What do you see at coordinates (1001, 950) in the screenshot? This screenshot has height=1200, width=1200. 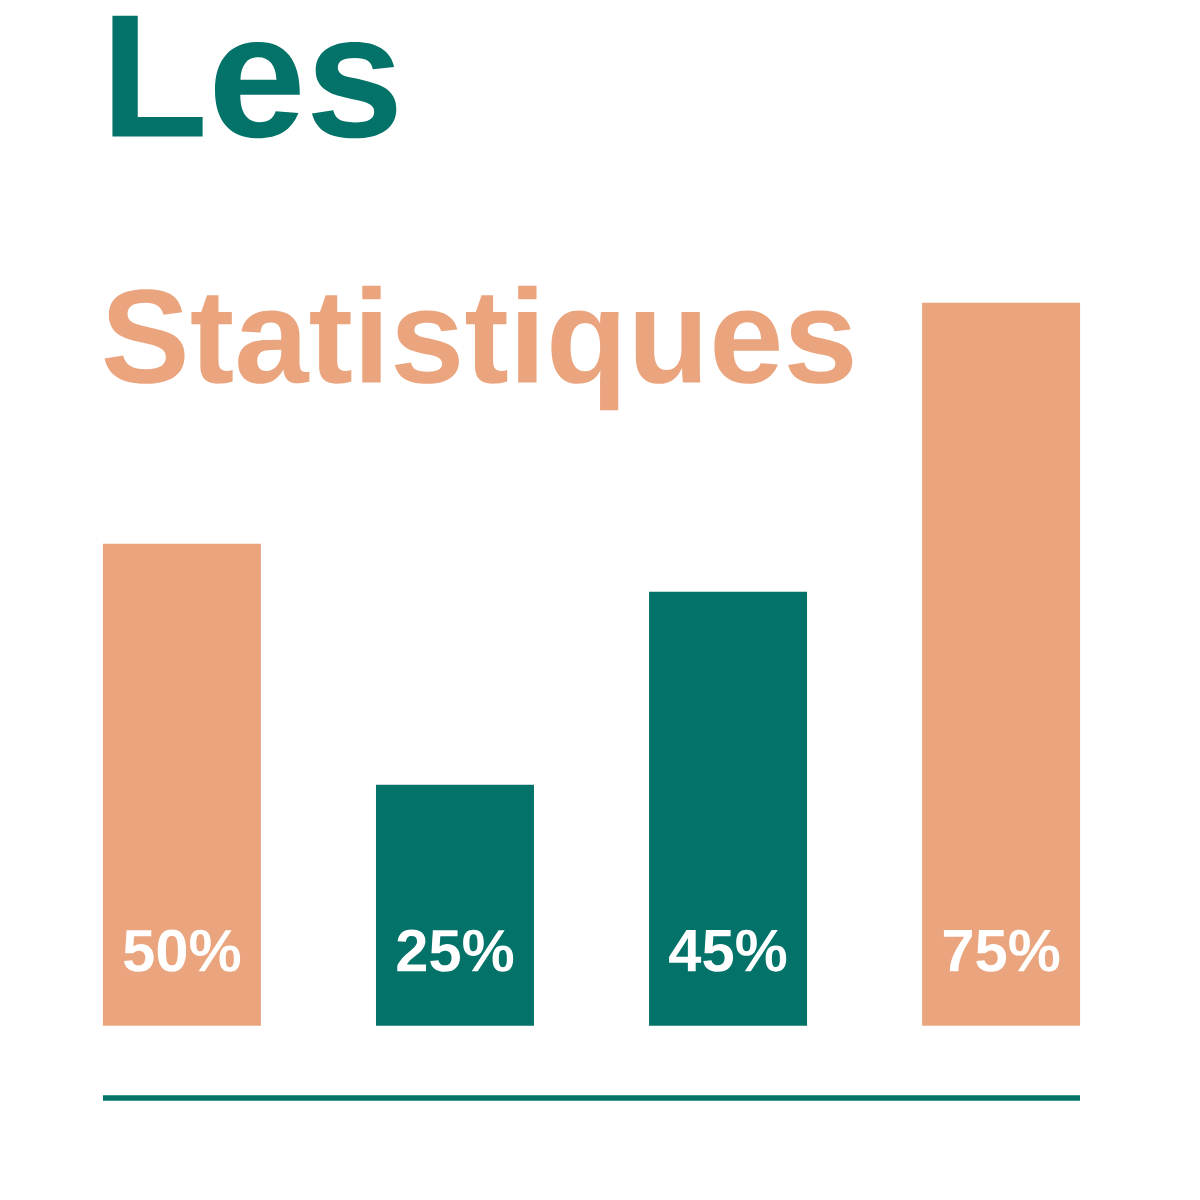 I see `data-label: 75%` at bounding box center [1001, 950].